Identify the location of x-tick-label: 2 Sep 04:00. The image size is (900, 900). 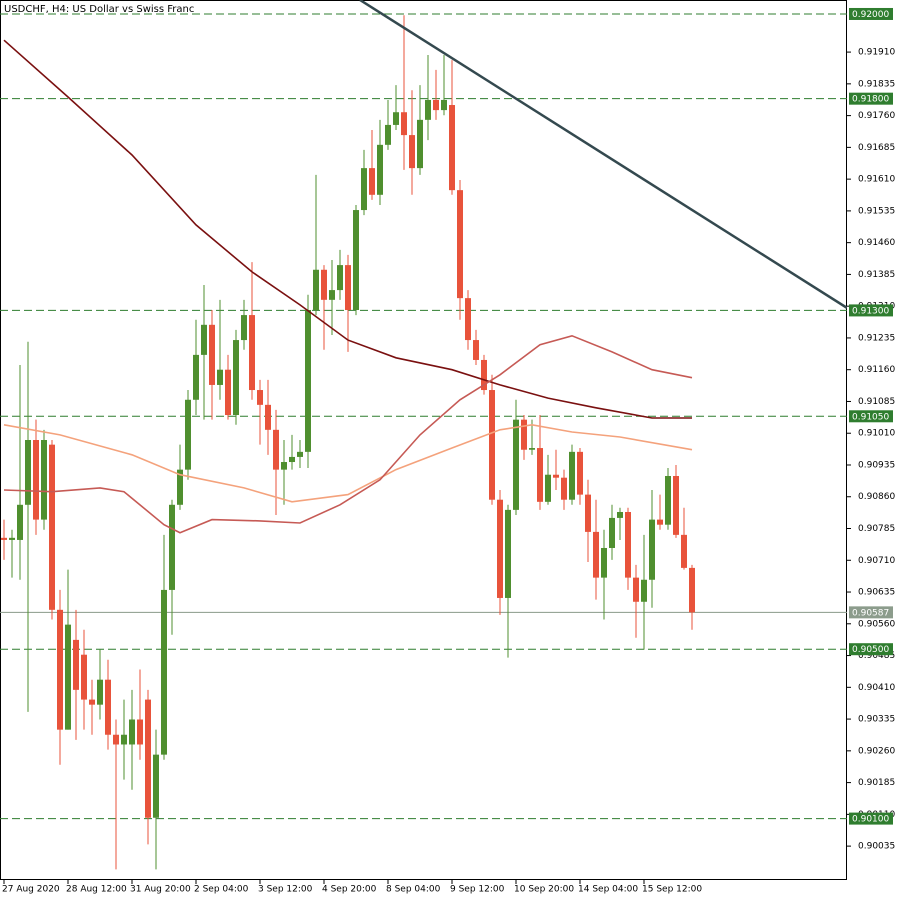
(221, 890).